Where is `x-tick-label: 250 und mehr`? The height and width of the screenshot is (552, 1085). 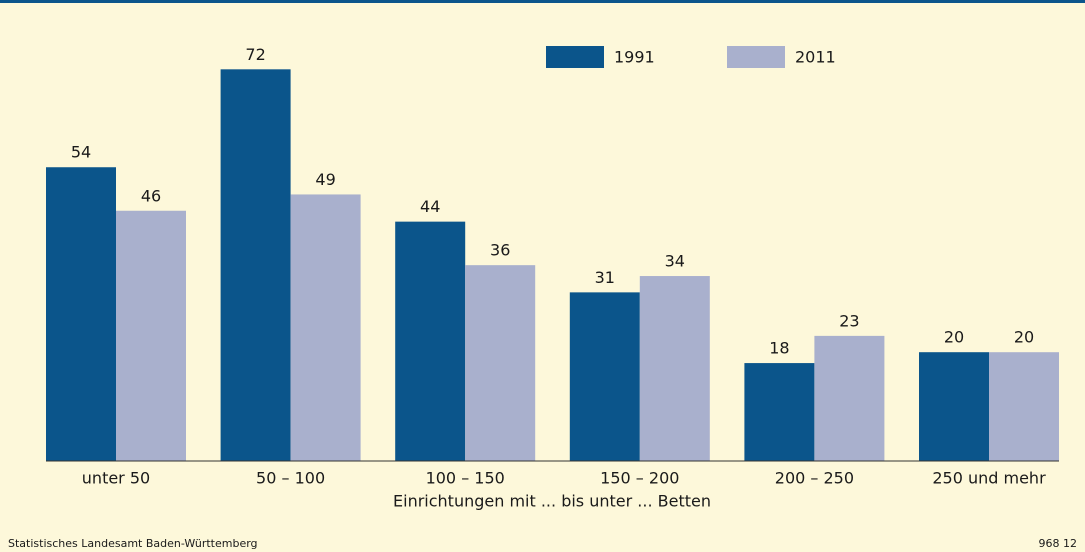
x-tick-label: 250 und mehr is located at coordinates (989, 478).